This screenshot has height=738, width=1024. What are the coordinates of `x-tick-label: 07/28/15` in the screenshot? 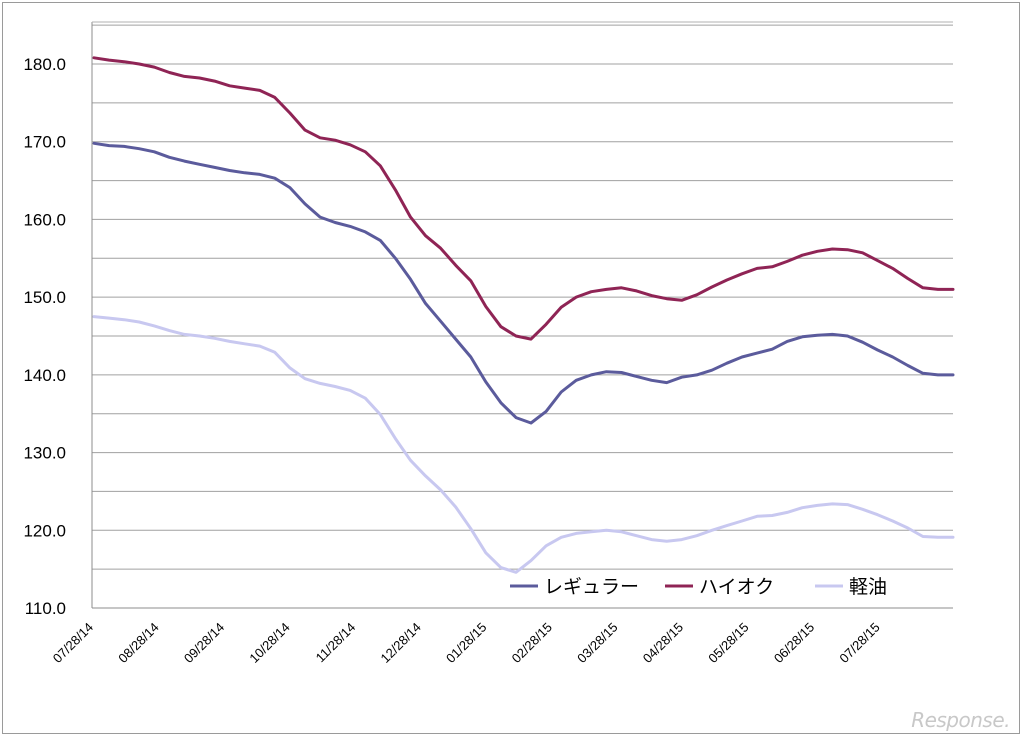 It's located at (859, 643).